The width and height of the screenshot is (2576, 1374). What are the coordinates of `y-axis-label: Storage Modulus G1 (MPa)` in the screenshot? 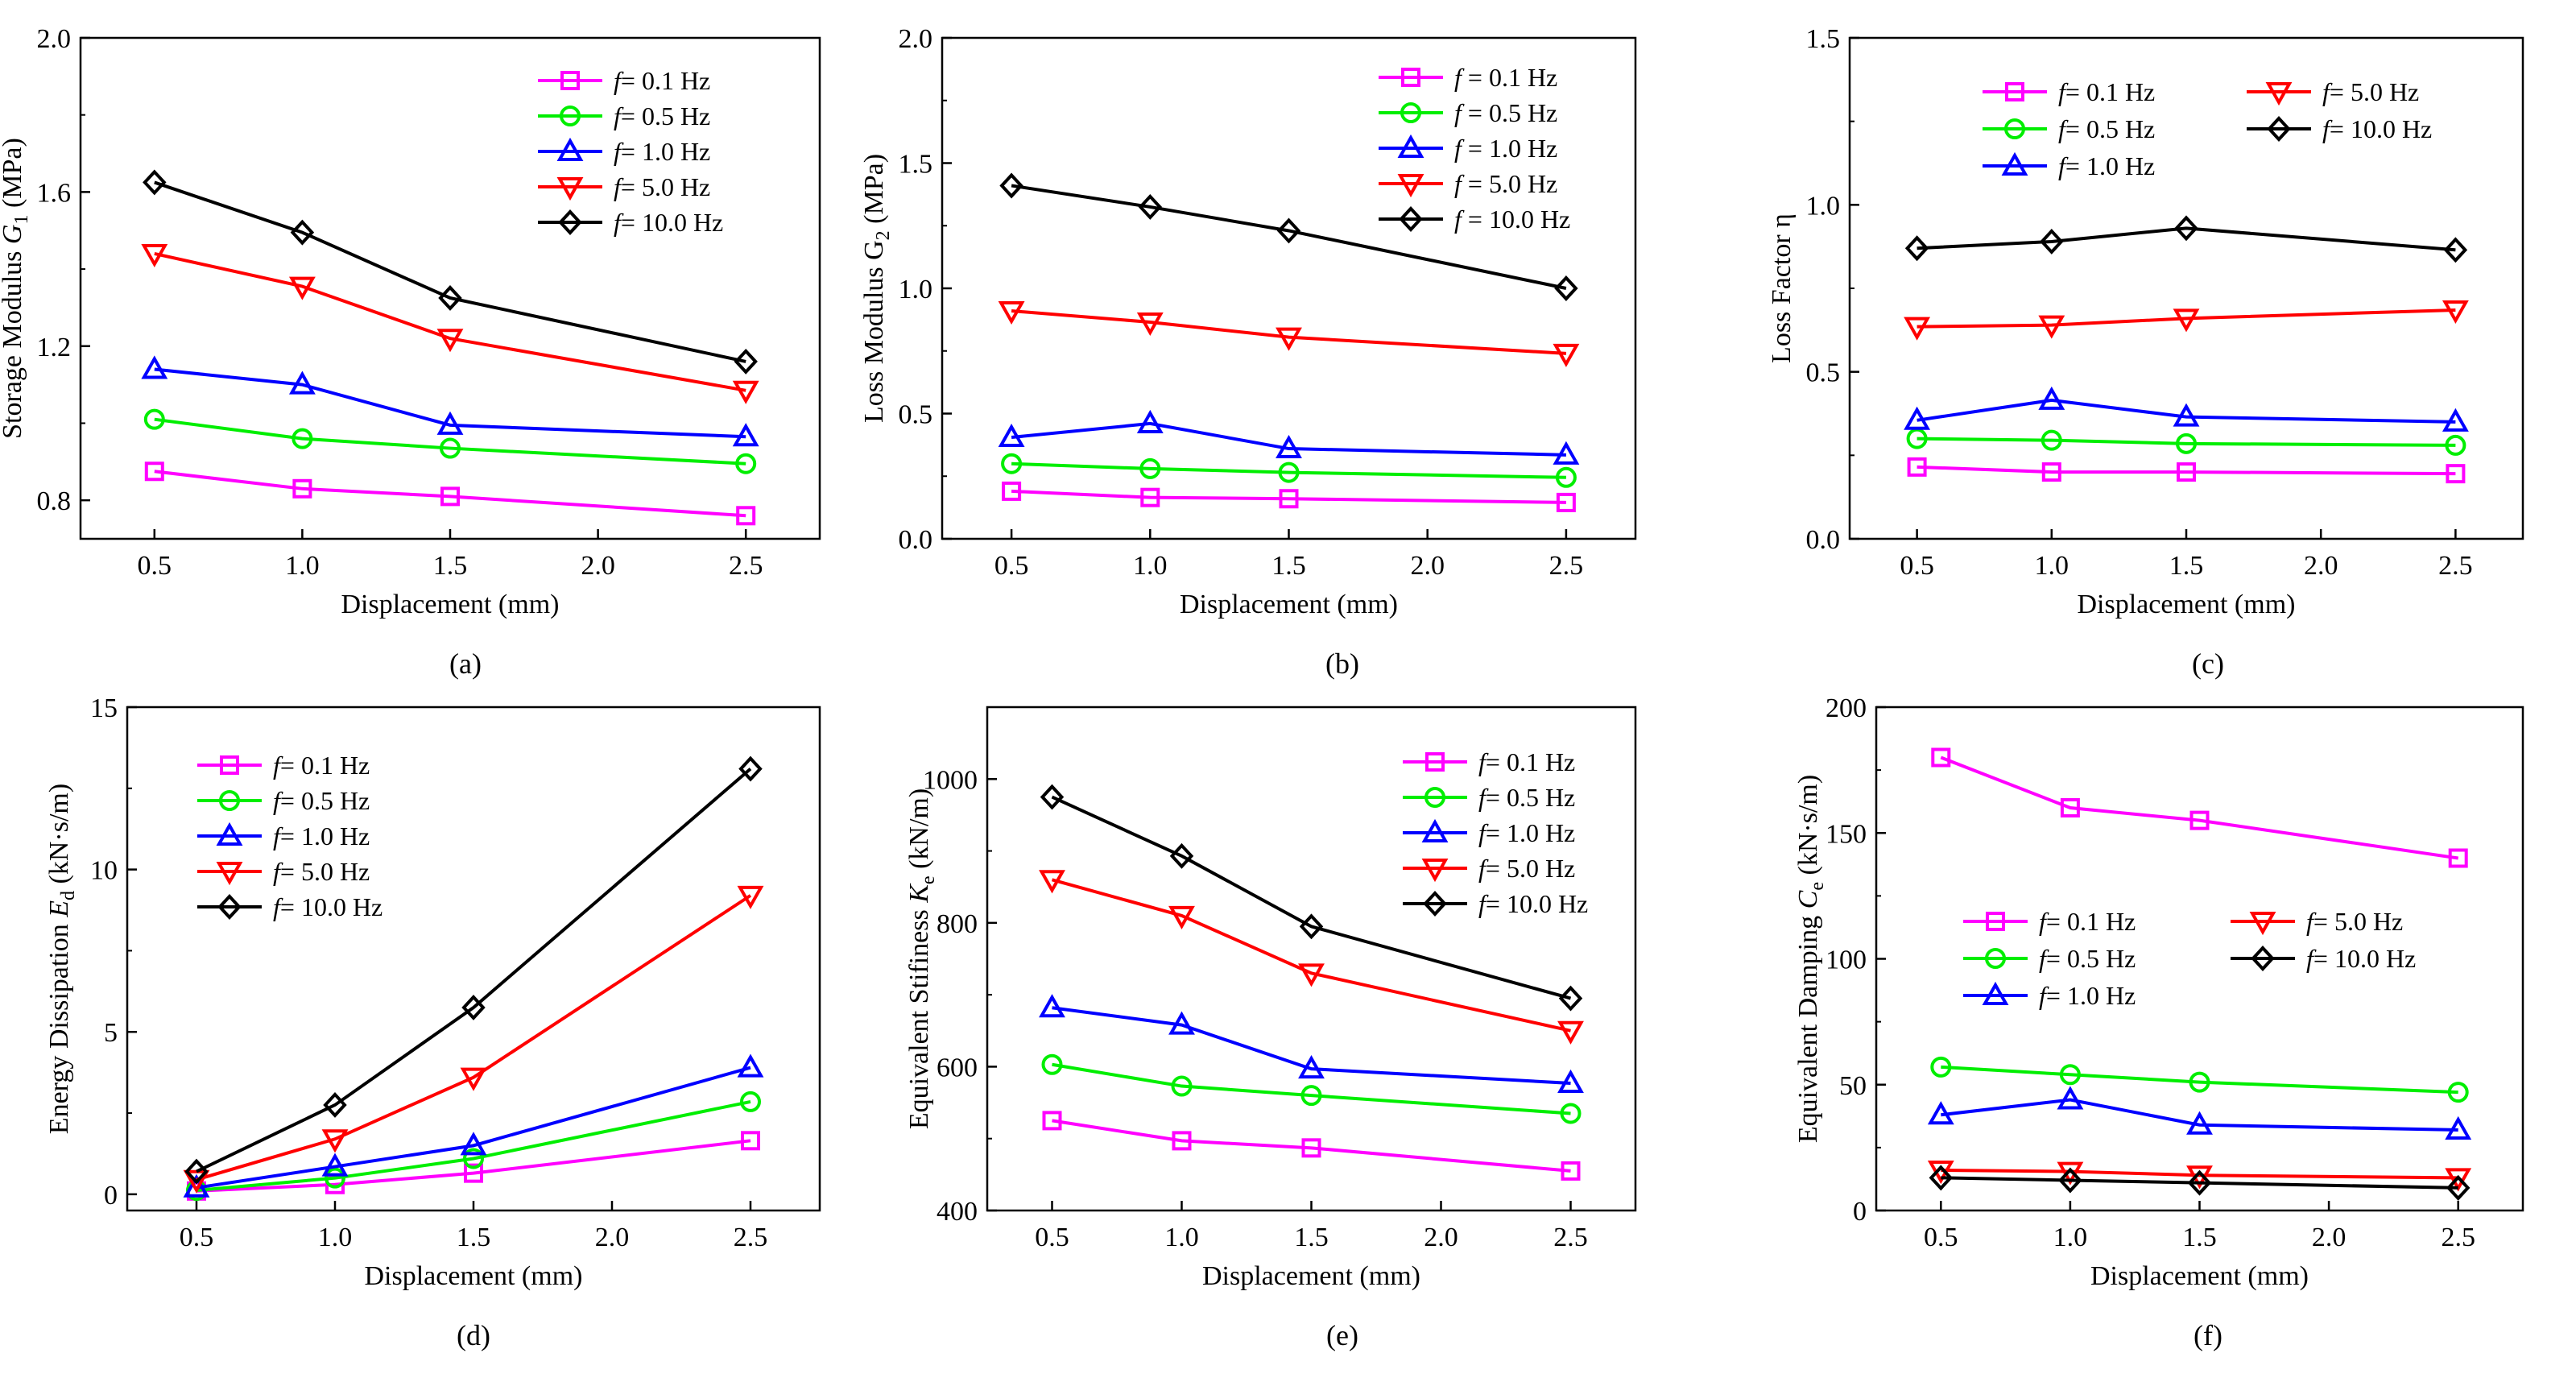 It's located at (16, 288).